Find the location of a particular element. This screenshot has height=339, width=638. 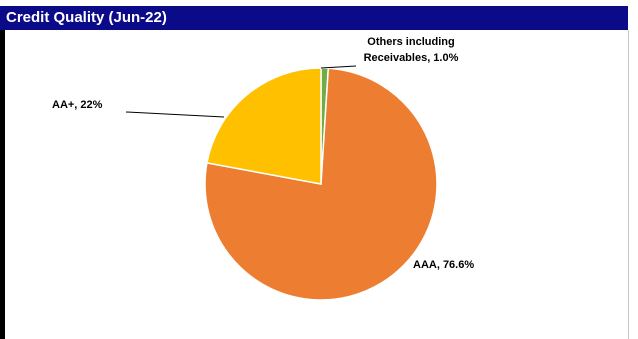

data-label-line: AA+, 22% is located at coordinates (77, 105).